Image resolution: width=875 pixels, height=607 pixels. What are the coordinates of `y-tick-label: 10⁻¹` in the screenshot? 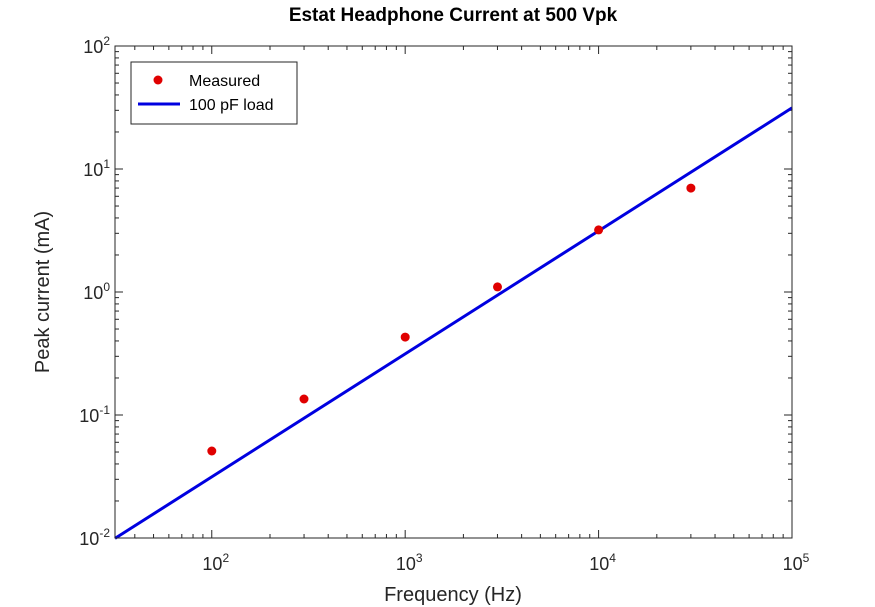 It's located at (94, 414).